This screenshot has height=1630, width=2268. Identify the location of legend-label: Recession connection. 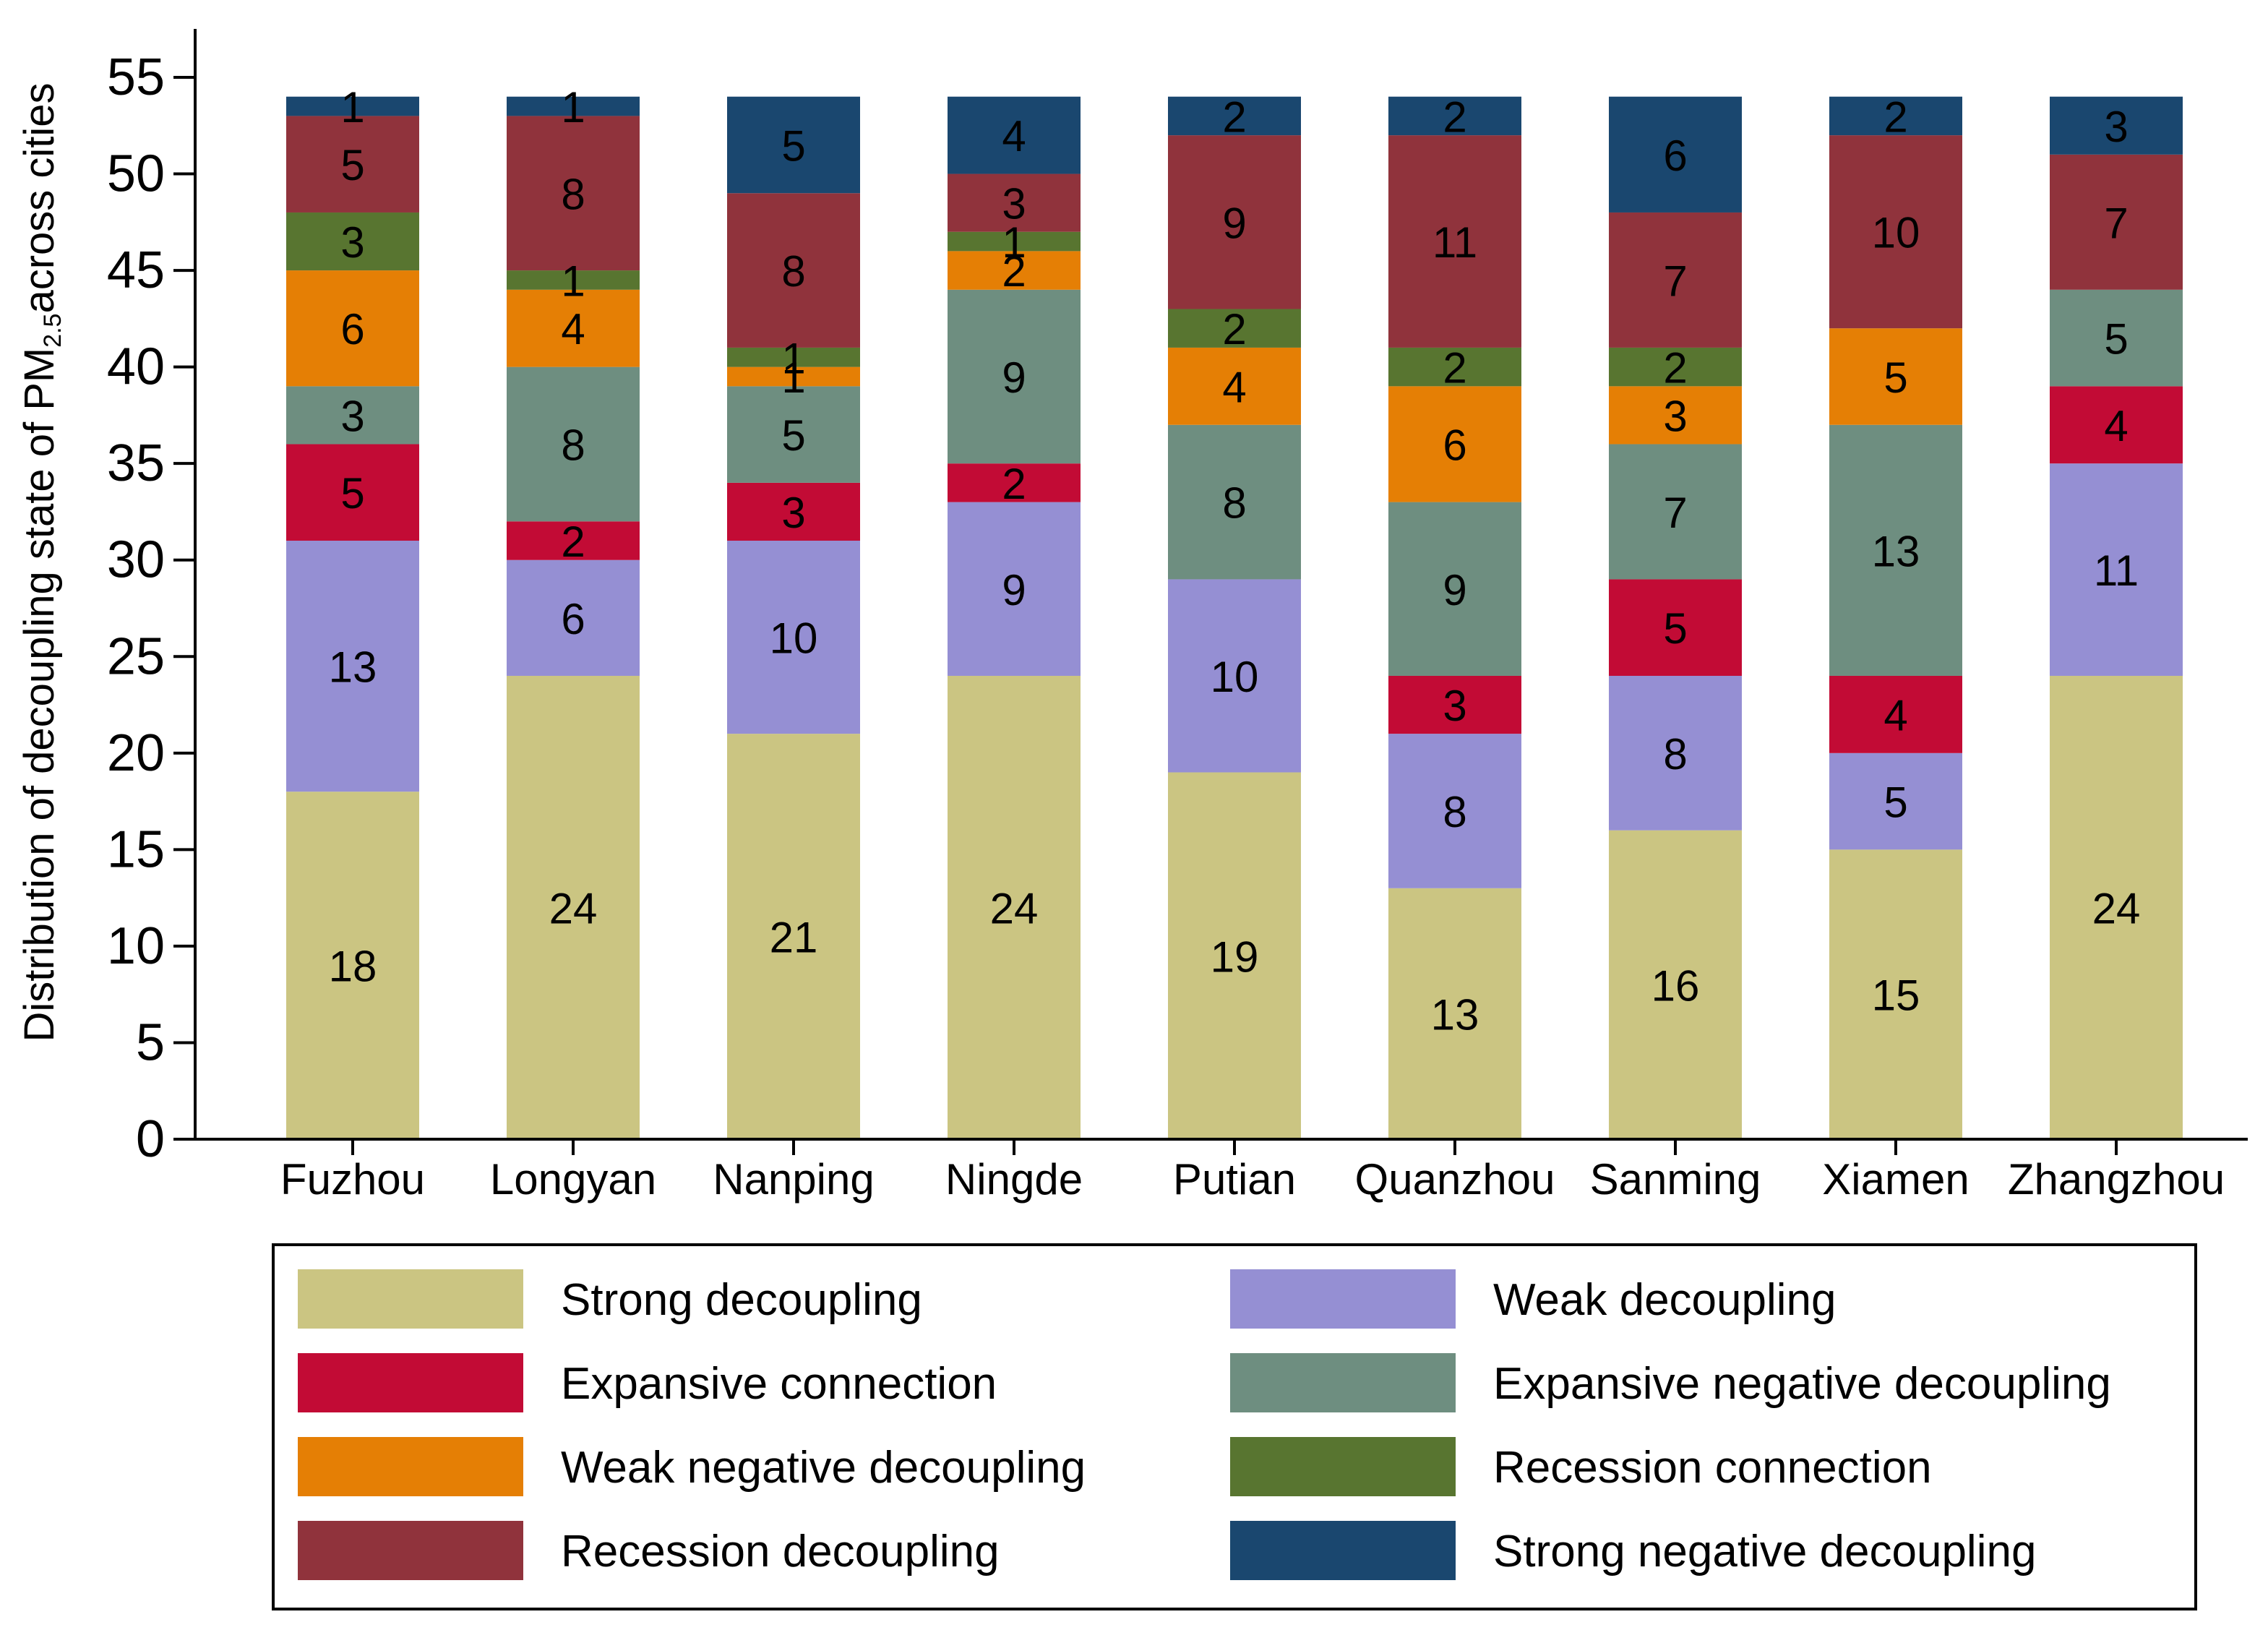
(1712, 1468).